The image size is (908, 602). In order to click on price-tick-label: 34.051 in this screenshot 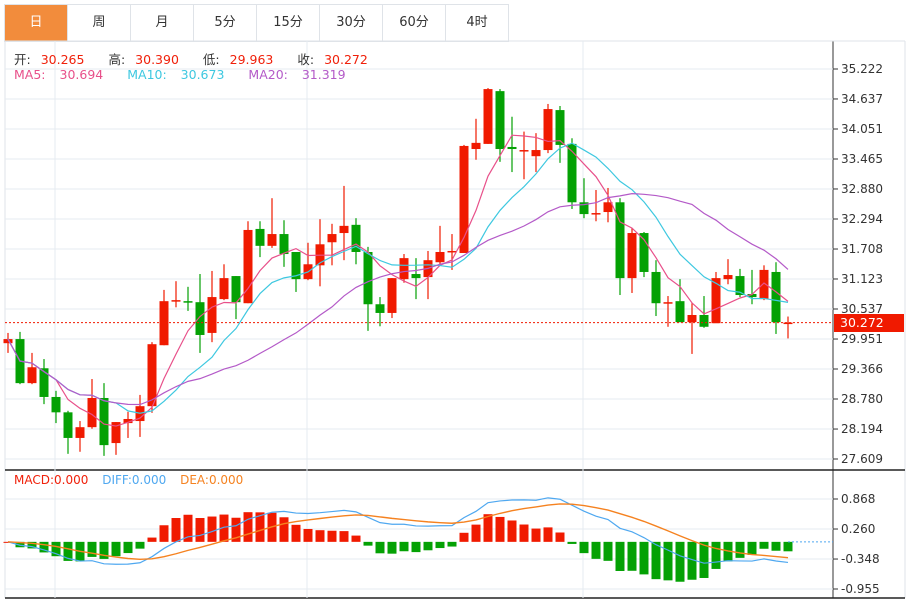, I will do `click(862, 129)`.